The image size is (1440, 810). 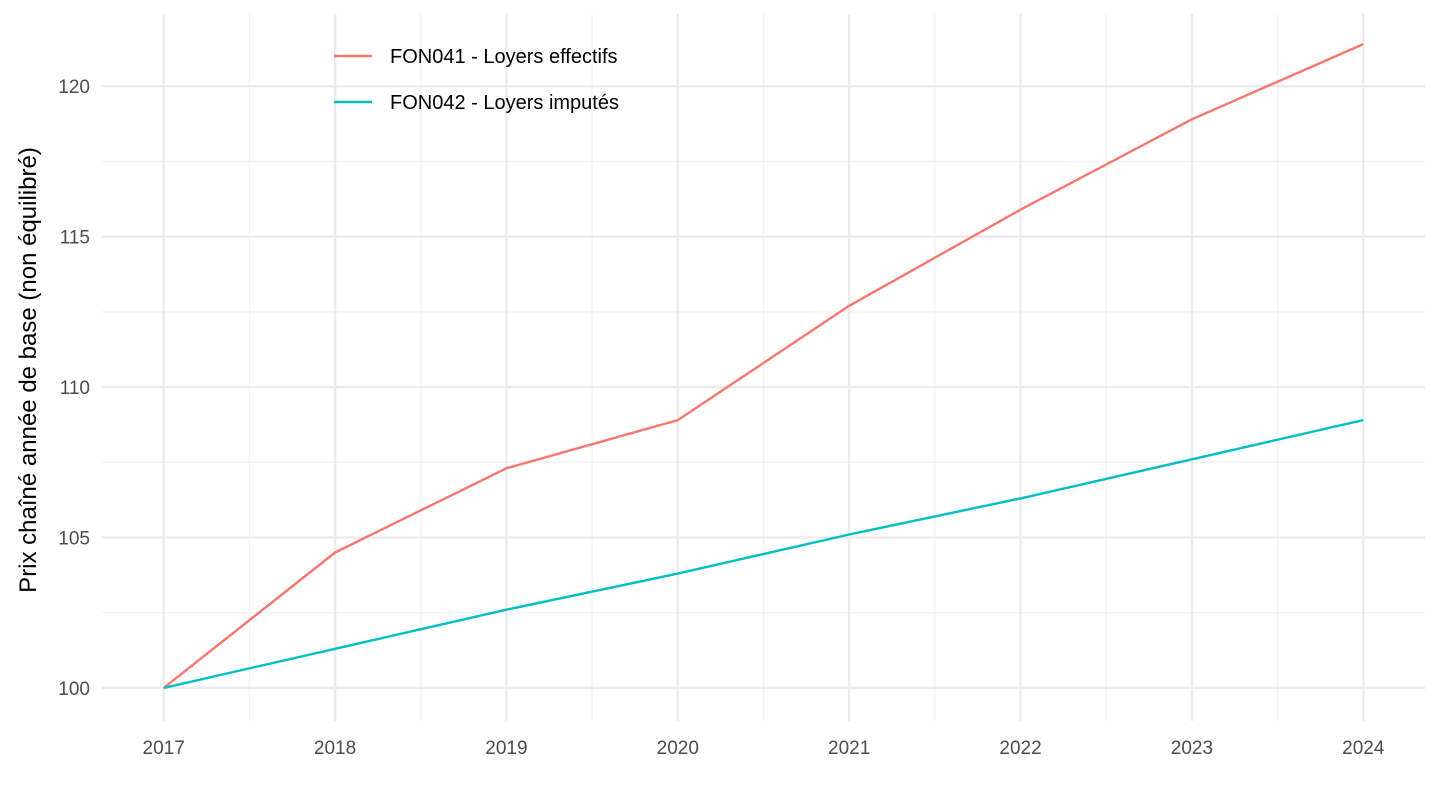 I want to click on x-tick-label: 2017, so click(x=164, y=748).